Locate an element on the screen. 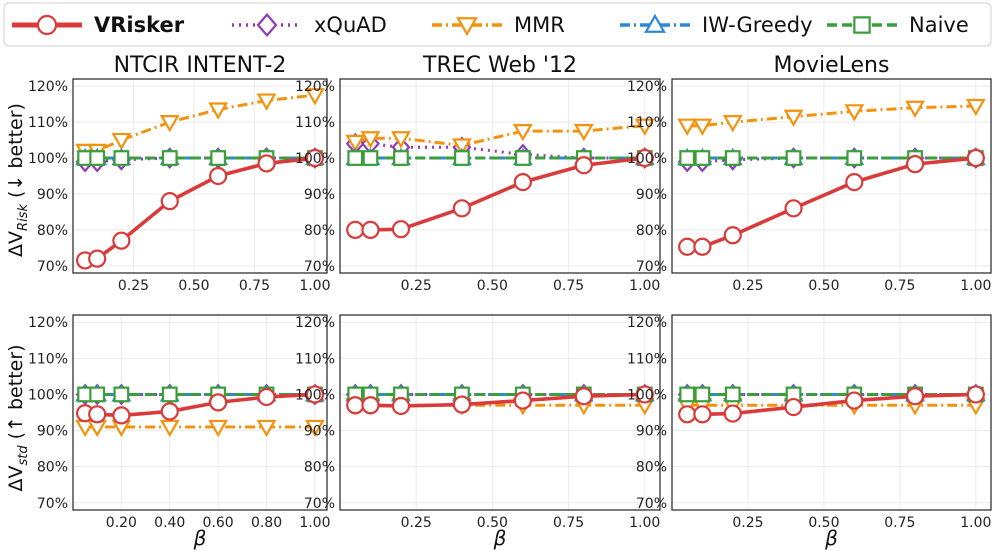 The image size is (997, 553). legend-diamond-marker is located at coordinates (267, 25).